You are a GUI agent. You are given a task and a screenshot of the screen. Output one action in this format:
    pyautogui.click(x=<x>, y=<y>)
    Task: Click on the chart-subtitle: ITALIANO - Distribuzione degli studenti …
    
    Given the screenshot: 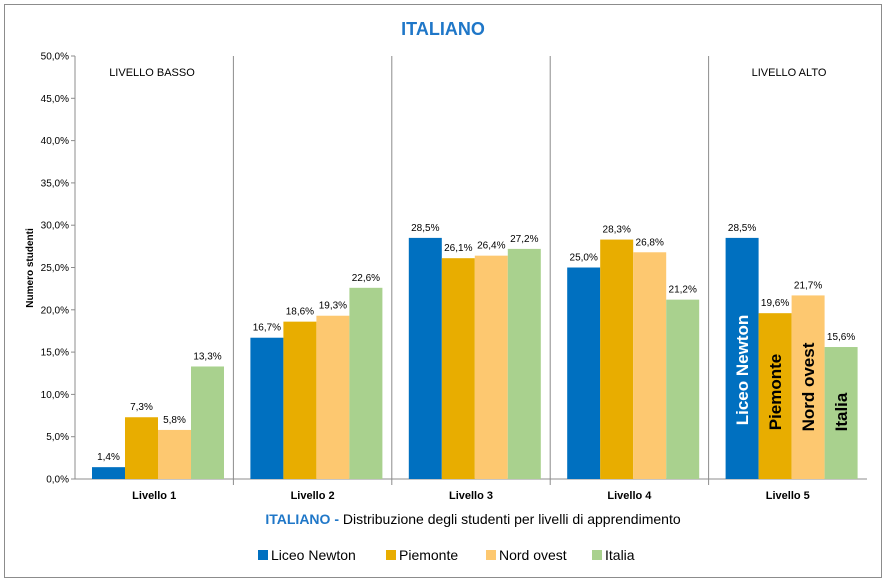 What is the action you would take?
    pyautogui.click(x=472, y=519)
    